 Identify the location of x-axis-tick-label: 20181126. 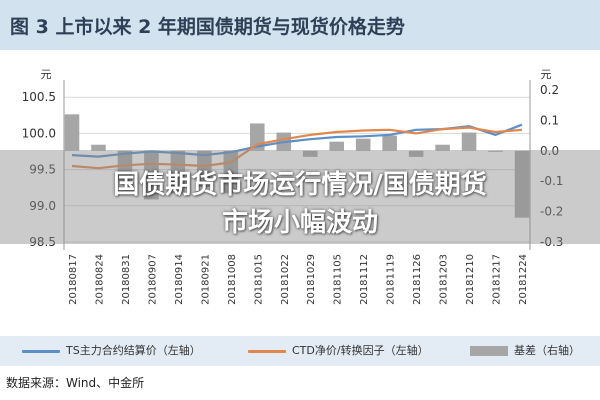
(417, 279).